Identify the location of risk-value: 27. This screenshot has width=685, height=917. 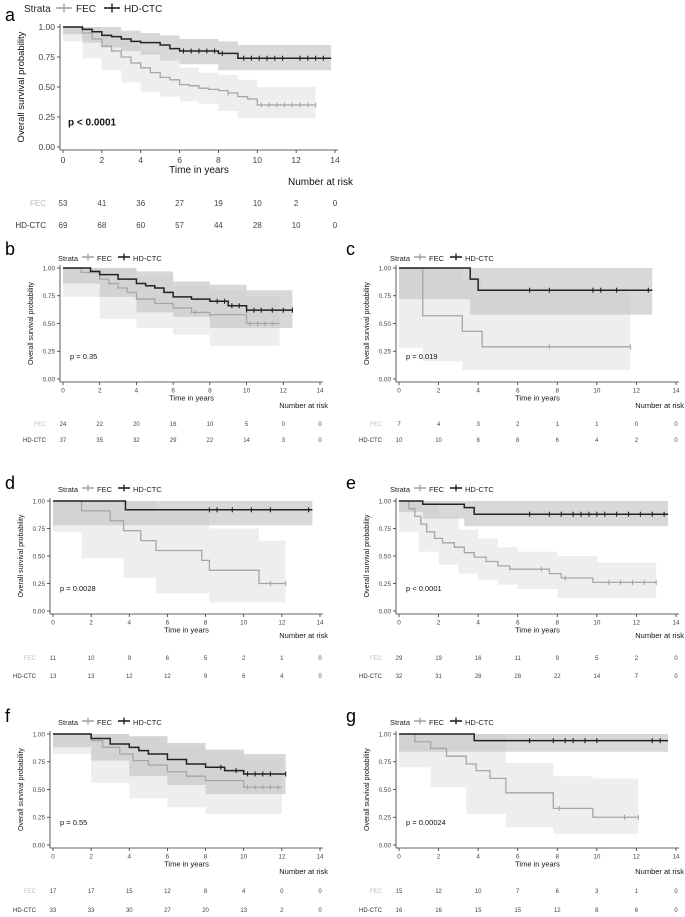
(167, 911).